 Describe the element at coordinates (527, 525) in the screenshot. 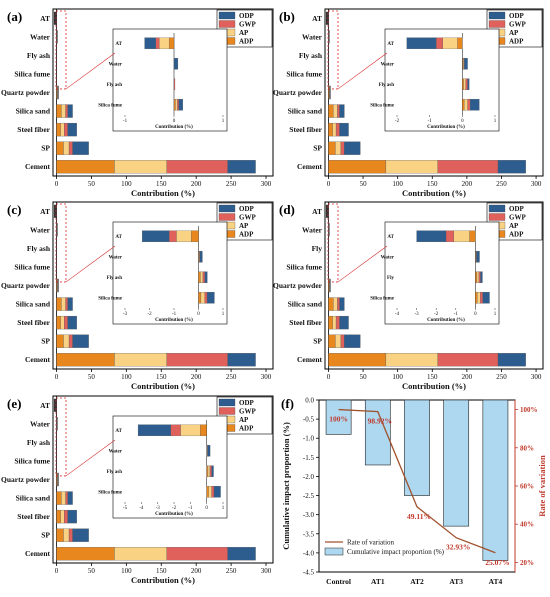

I see `y2-tick-label: 40%` at that location.